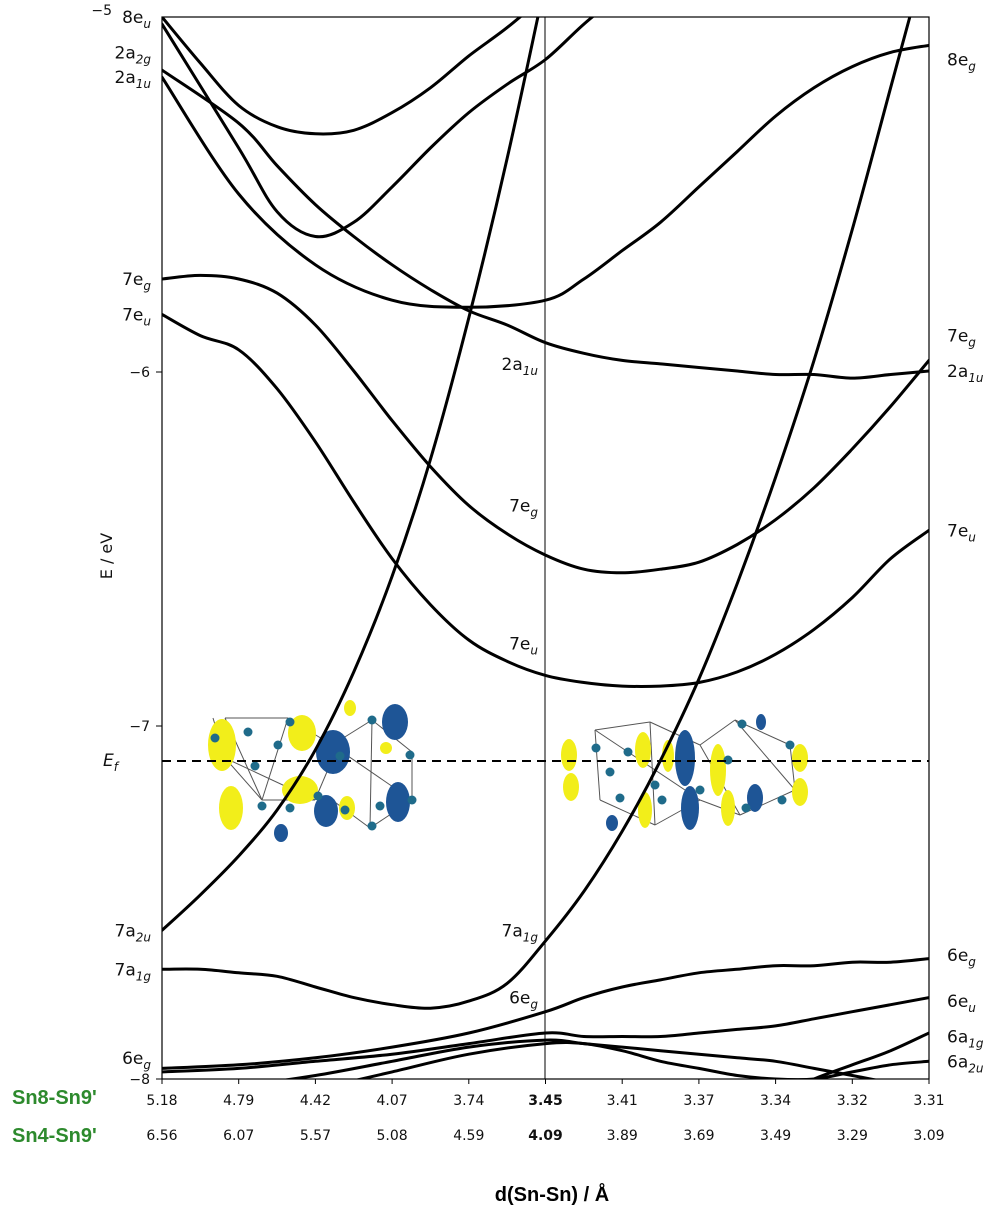 This screenshot has height=1207, width=993. I want to click on right-level-label-1: 8eg, so click(961, 61).